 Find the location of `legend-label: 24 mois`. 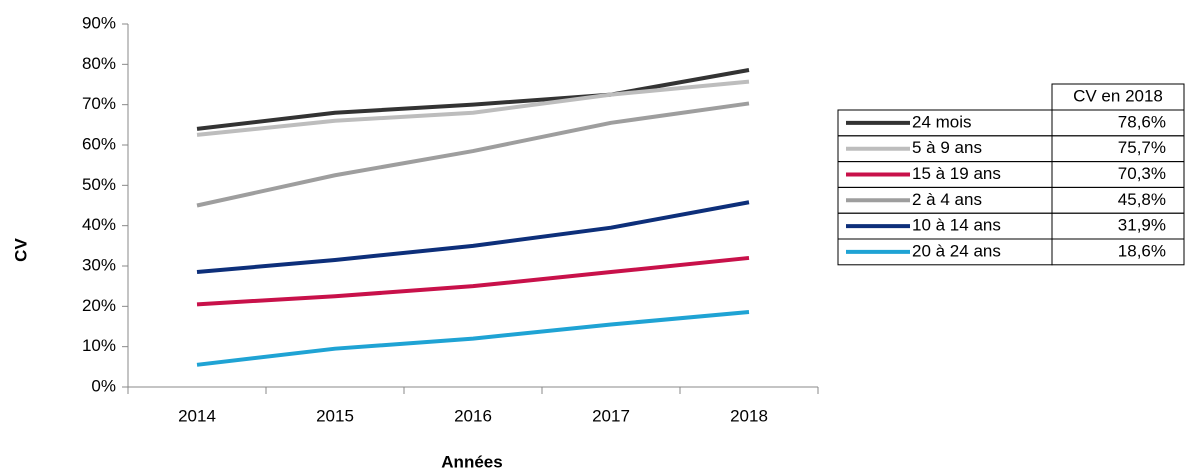

legend-label: 24 mois is located at coordinates (942, 121).